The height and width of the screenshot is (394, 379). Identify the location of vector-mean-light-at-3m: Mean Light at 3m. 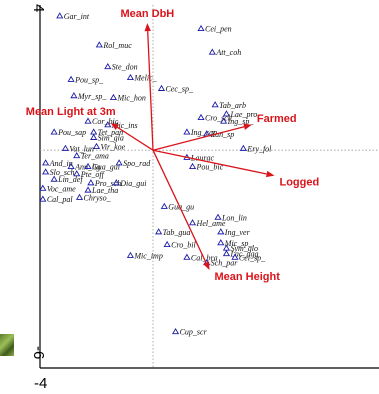
(90, 128).